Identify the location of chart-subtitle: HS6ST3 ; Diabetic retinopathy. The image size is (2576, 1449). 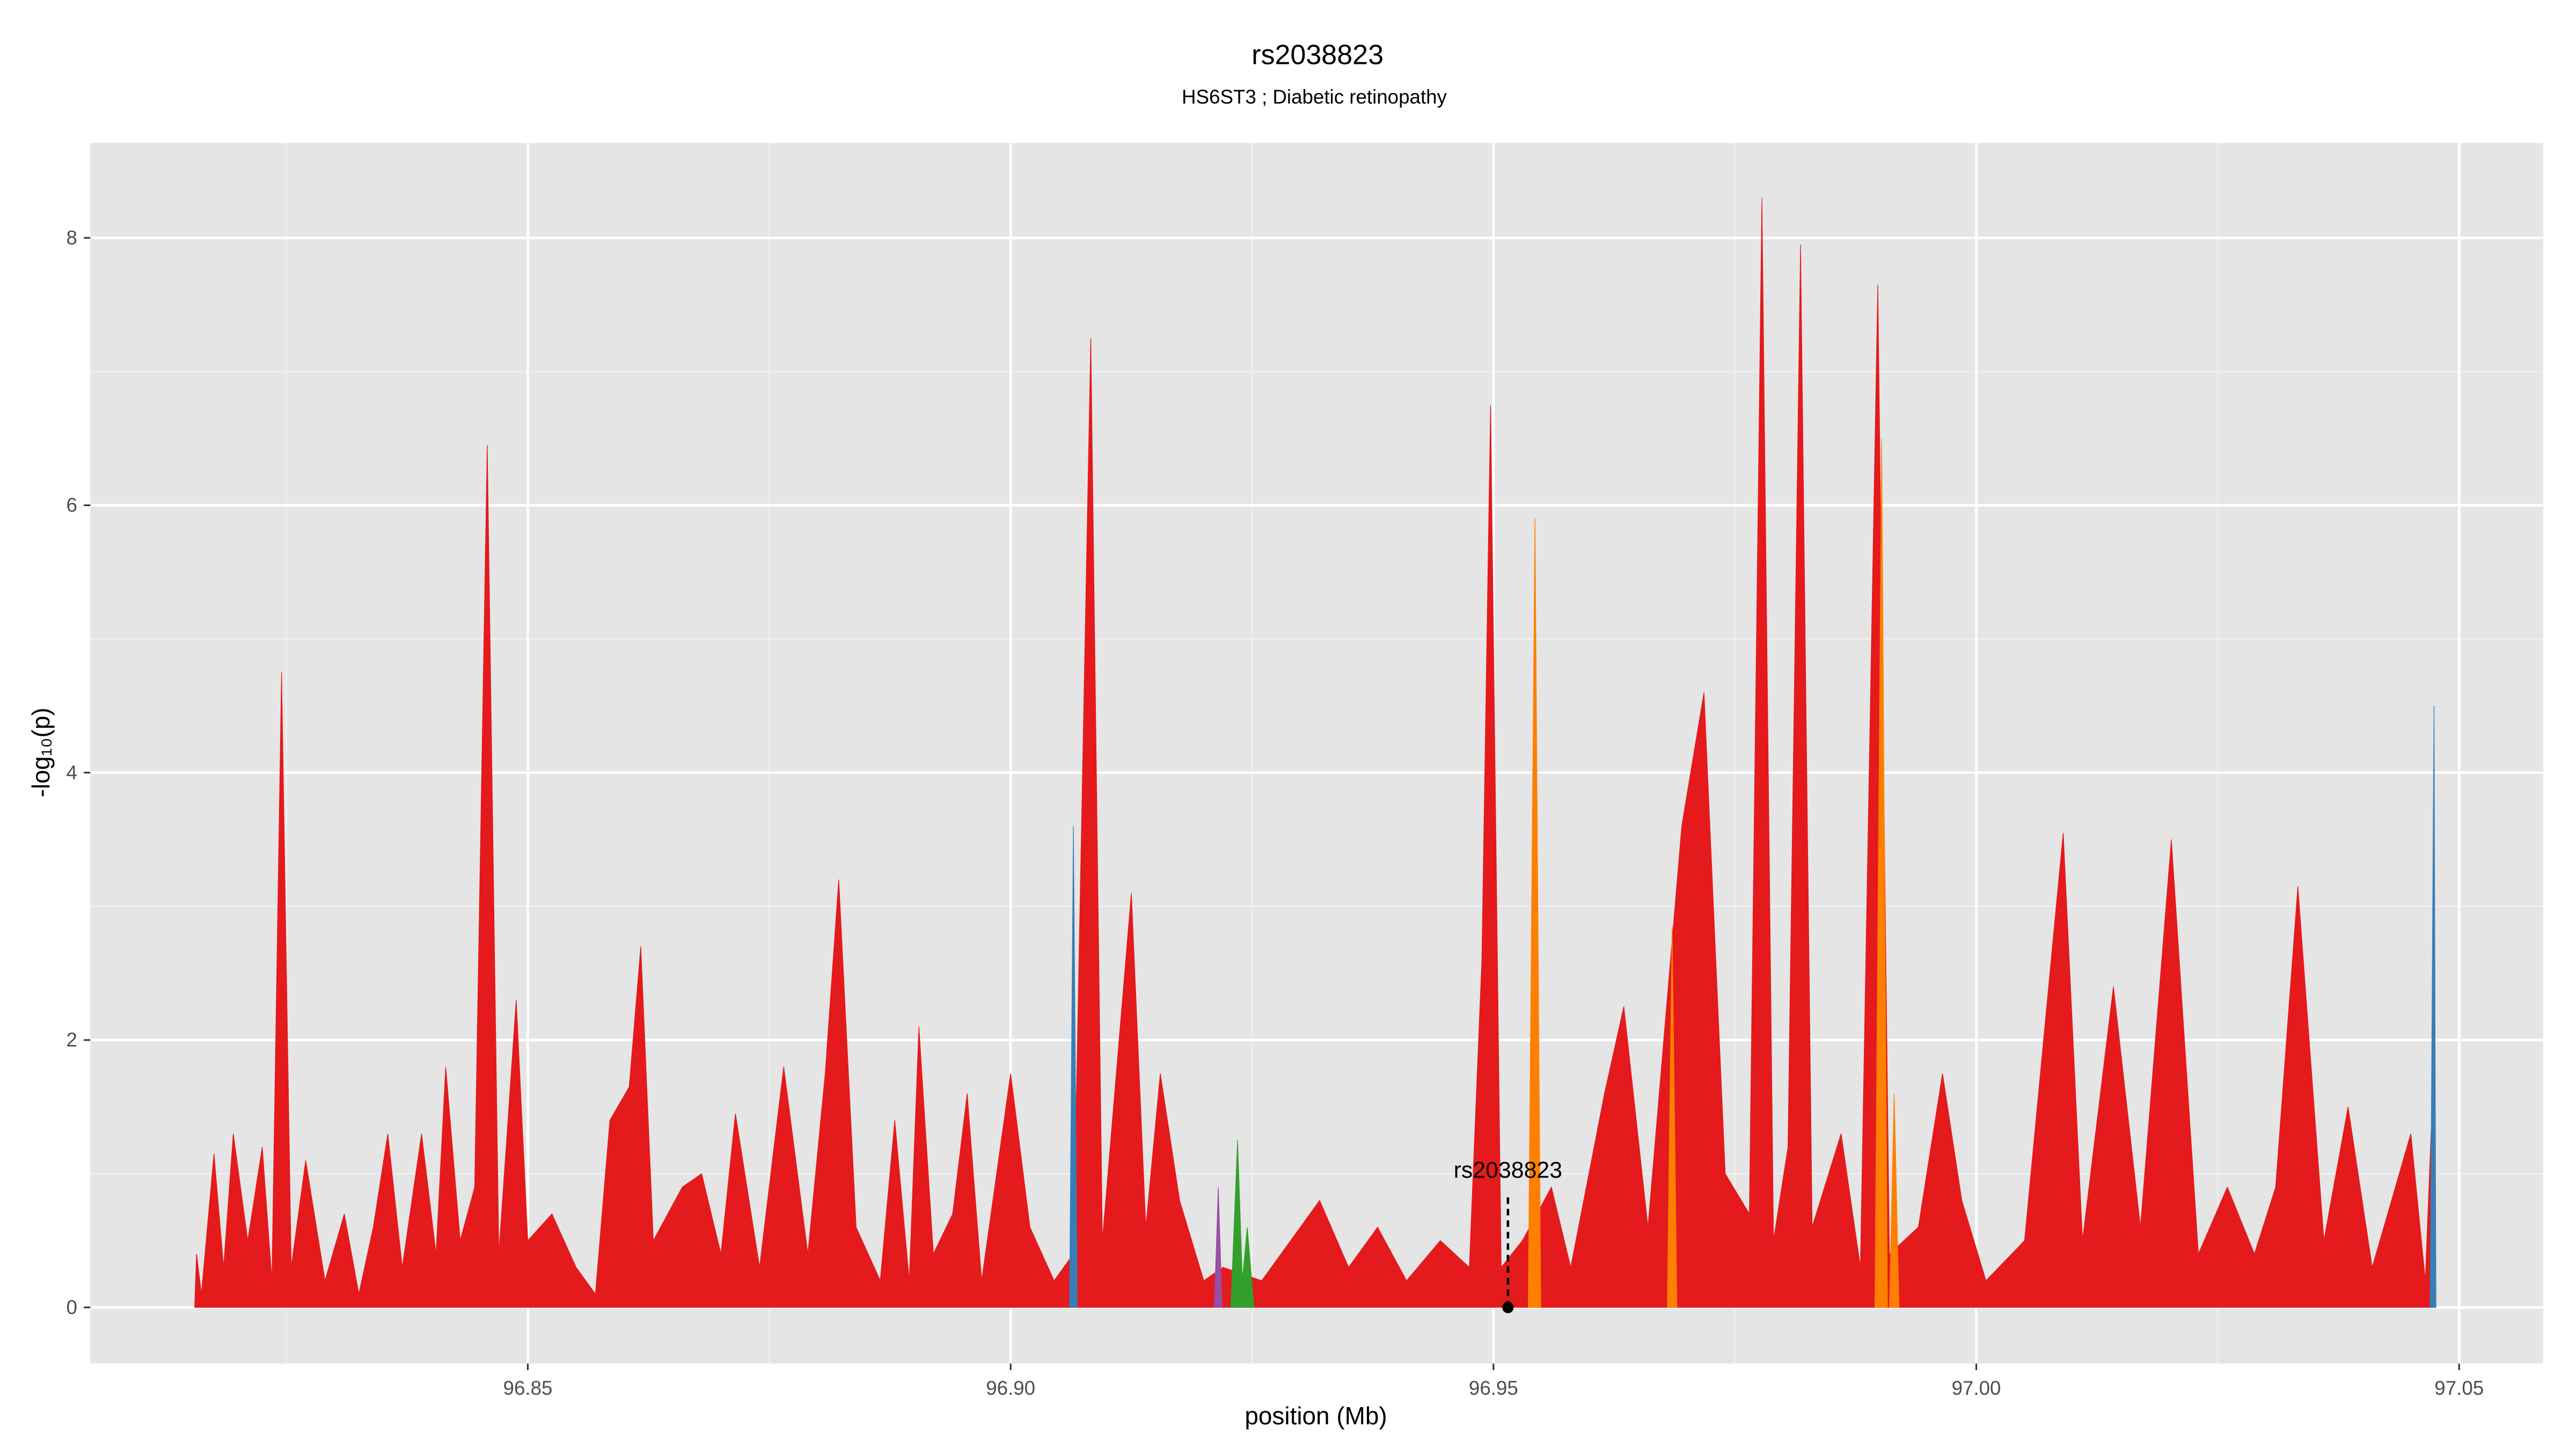
(1314, 97).